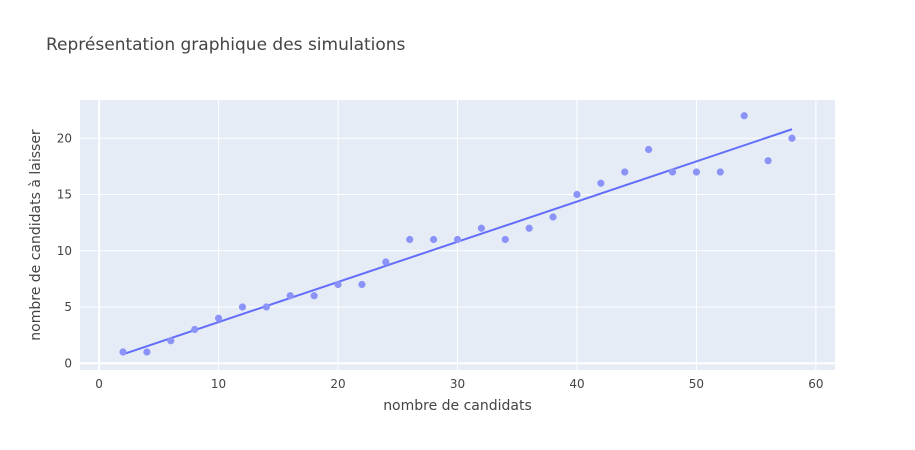  Describe the element at coordinates (815, 384) in the screenshot. I see `x-tick-label: 60` at that location.